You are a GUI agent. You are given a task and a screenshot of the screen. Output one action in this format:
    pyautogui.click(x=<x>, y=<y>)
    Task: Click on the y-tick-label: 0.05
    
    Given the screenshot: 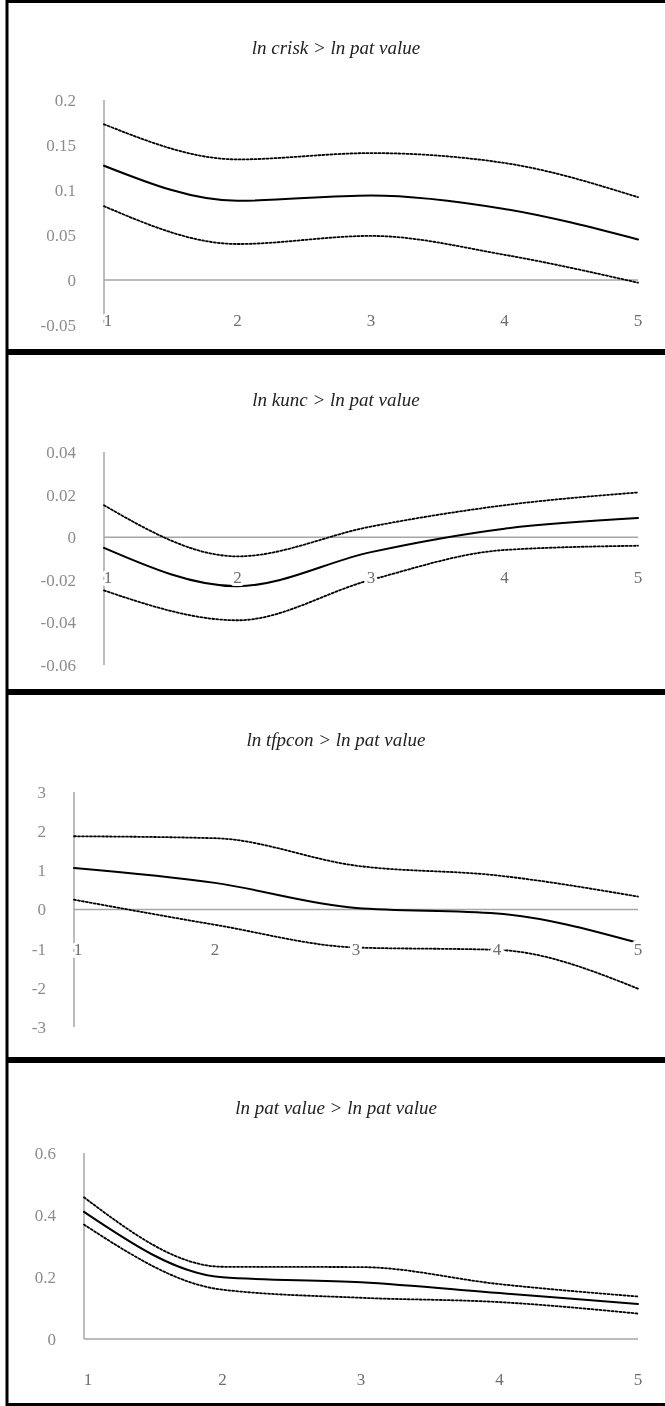 What is the action you would take?
    pyautogui.click(x=61, y=235)
    